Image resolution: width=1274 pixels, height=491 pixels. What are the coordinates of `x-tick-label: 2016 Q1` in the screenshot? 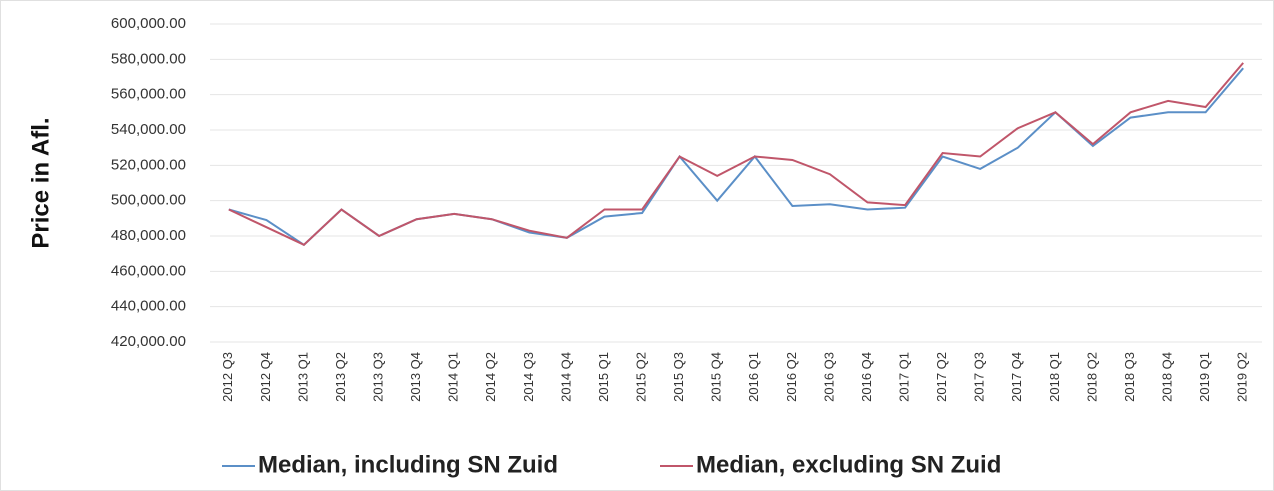 It's located at (753, 377).